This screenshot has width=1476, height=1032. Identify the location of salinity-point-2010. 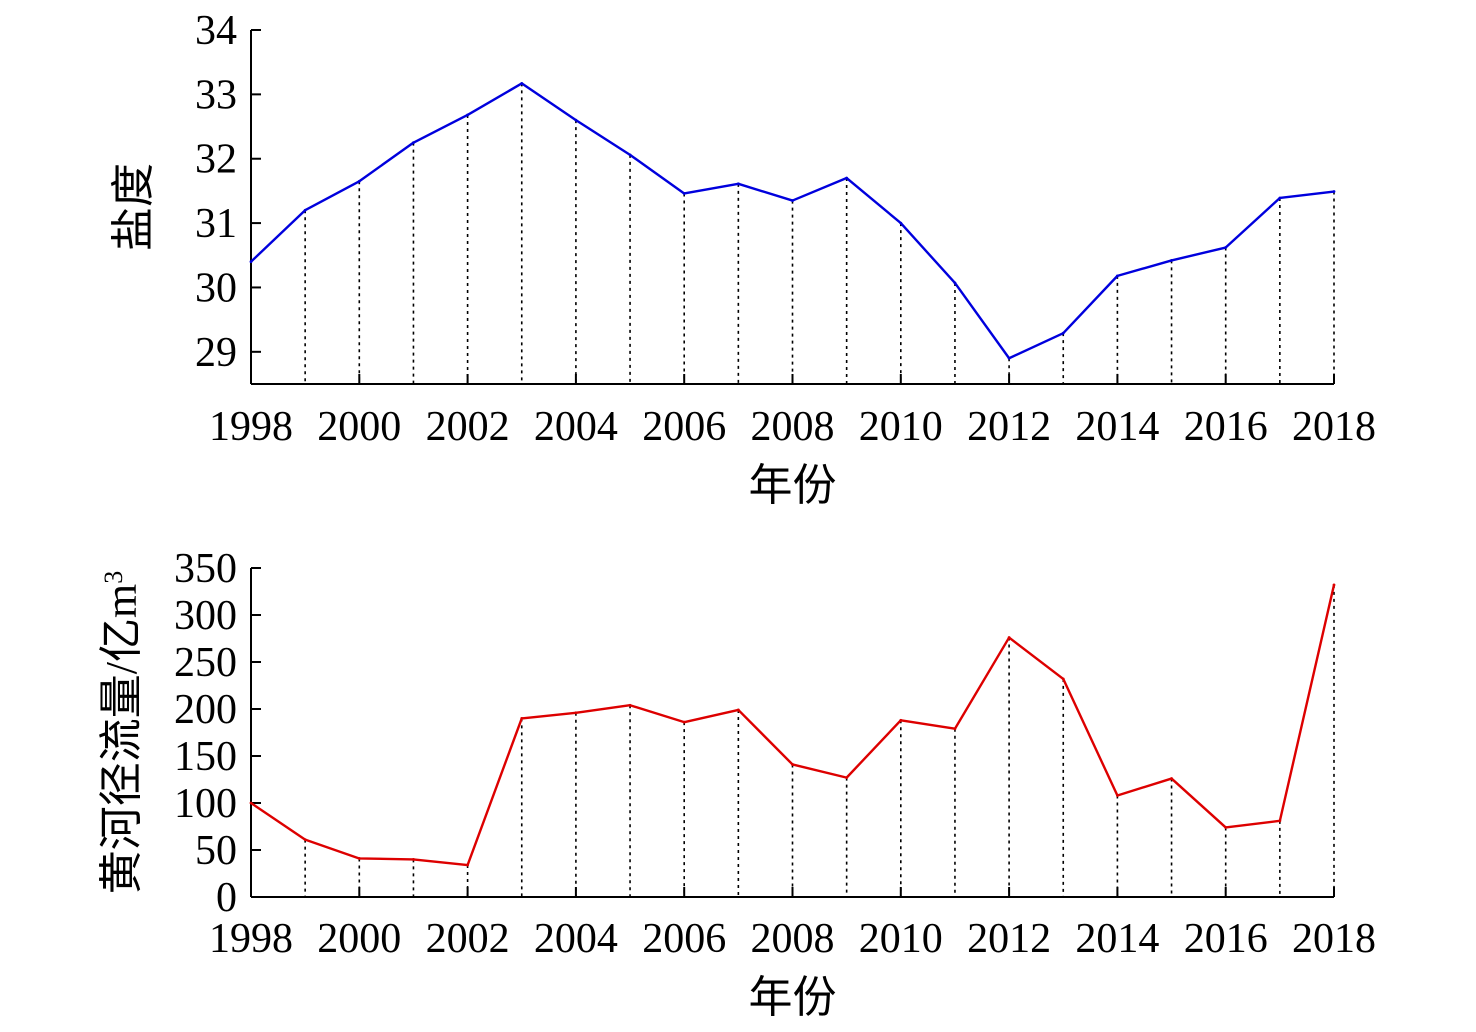
(901, 223).